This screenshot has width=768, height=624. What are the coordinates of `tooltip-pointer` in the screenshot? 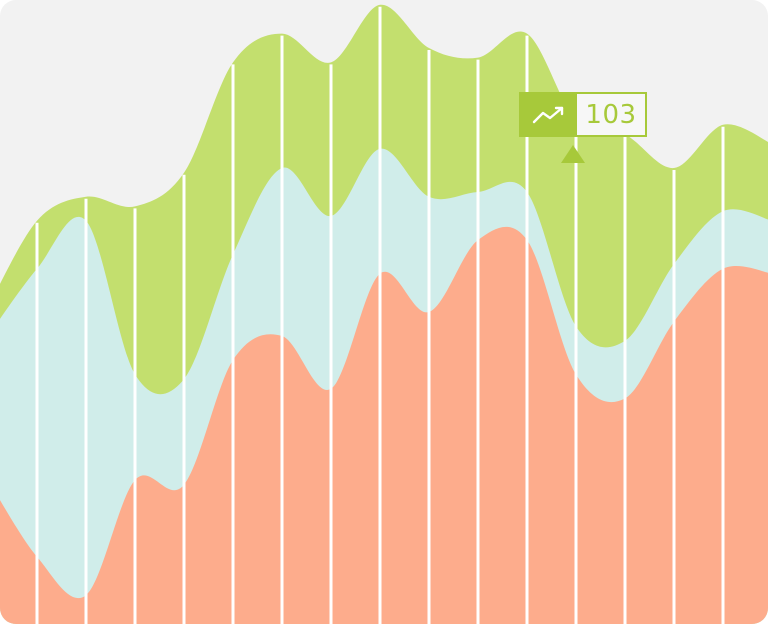 It's located at (573, 154).